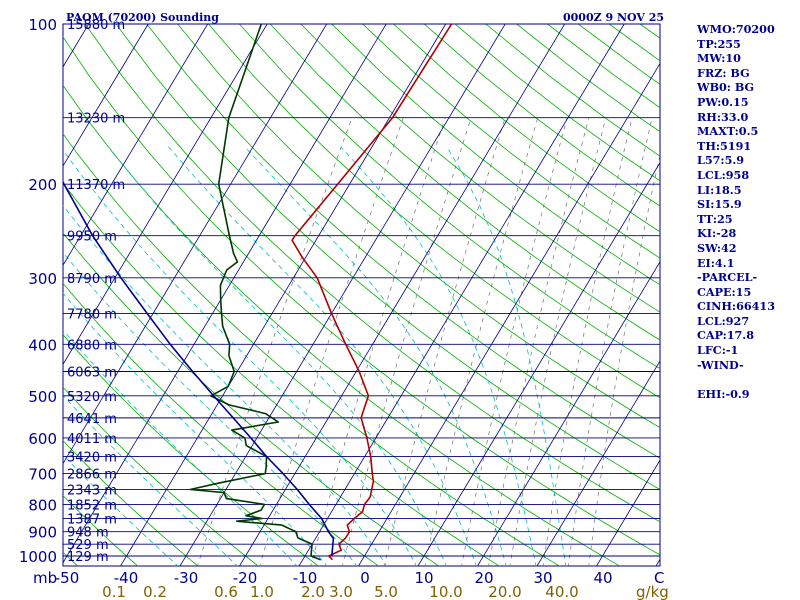  I want to click on mixing-ratio-tick-label: 0.1, so click(114, 591).